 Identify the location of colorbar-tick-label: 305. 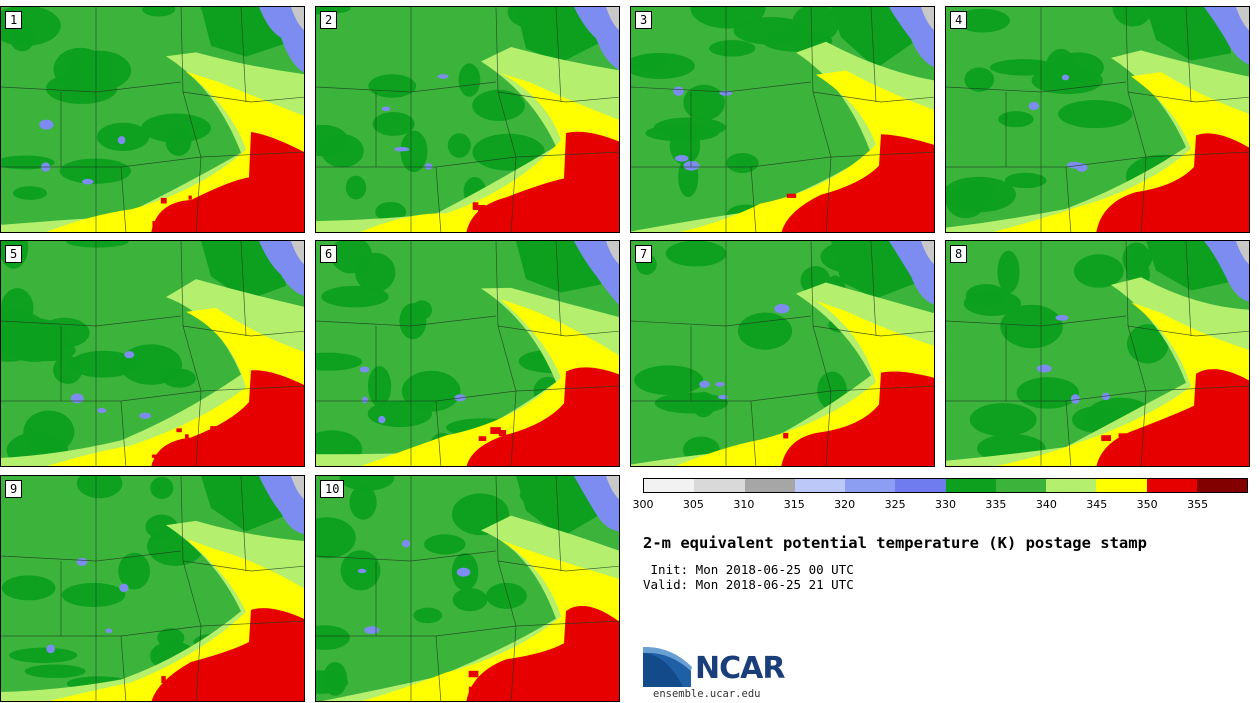
(693, 504).